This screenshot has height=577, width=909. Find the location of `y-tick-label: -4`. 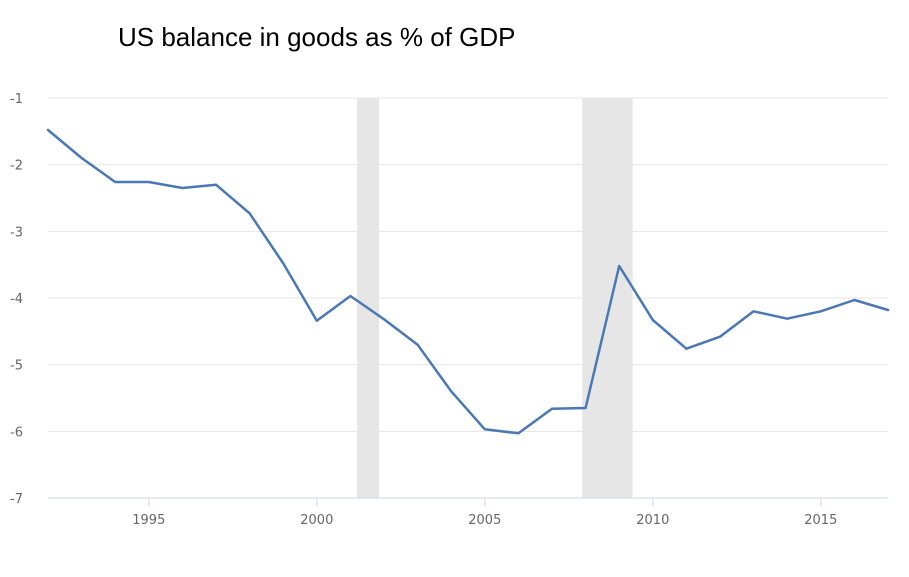

y-tick-label: -4 is located at coordinates (16, 299).